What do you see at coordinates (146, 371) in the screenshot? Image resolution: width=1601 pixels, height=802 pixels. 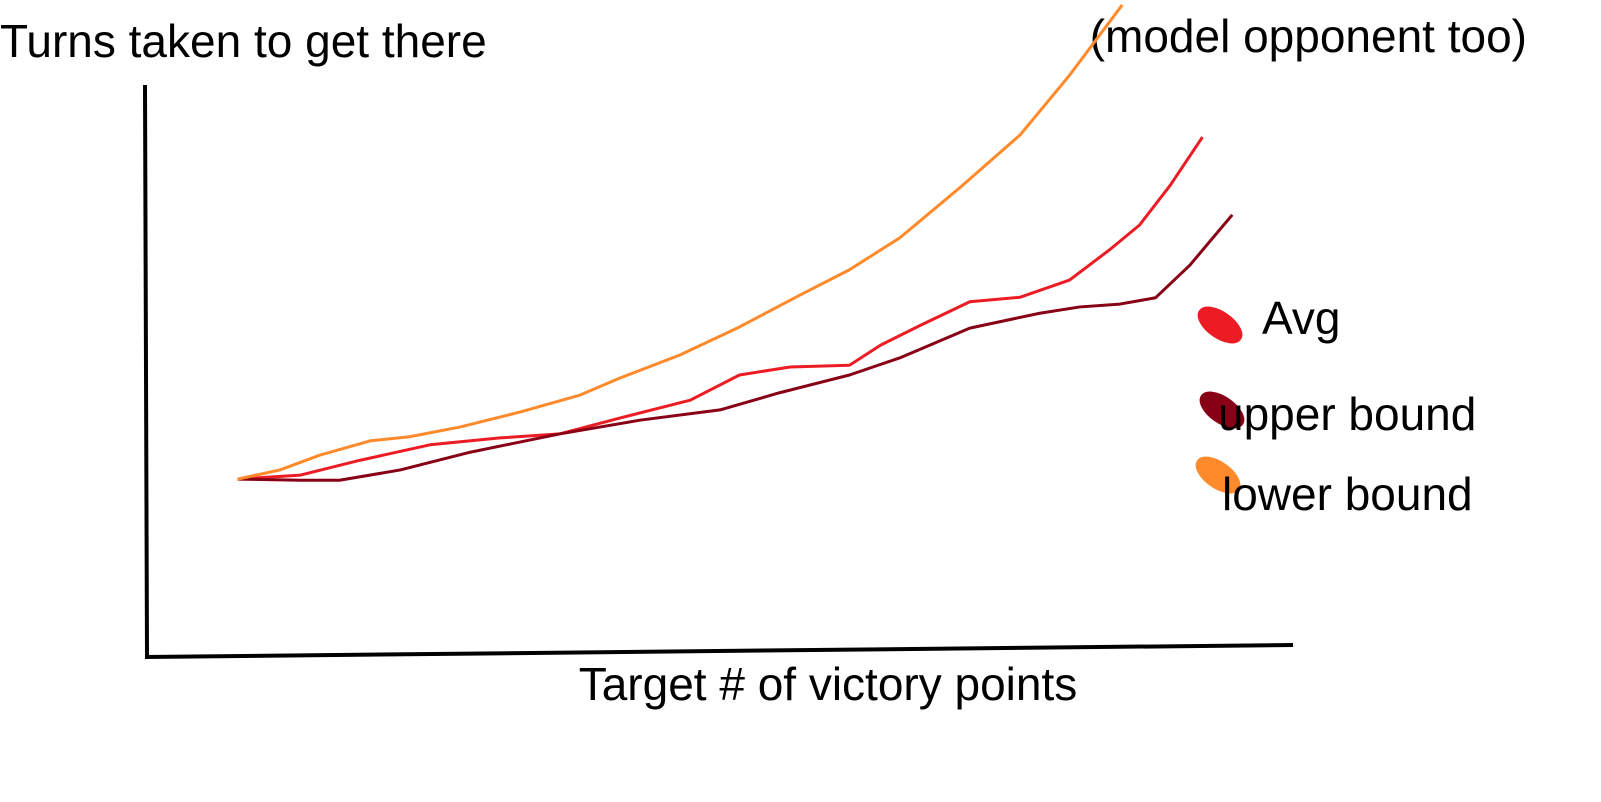 I see `y-axis` at bounding box center [146, 371].